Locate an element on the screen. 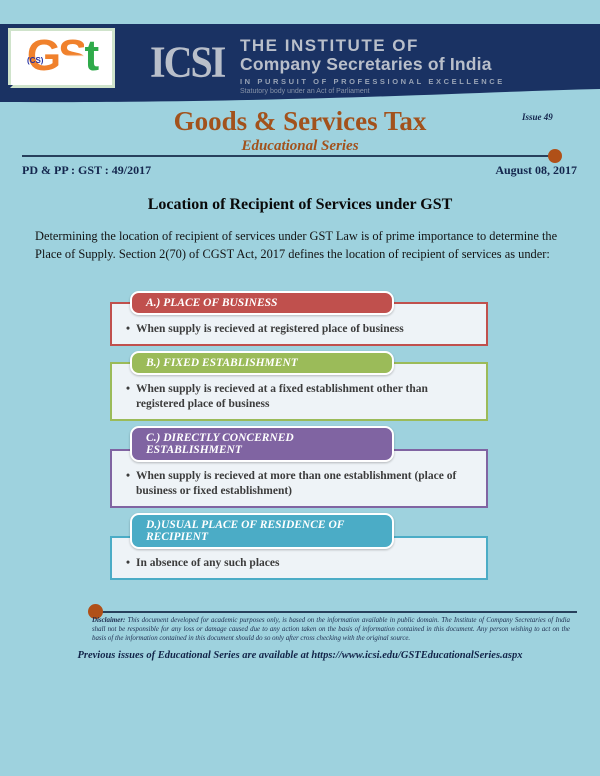 This screenshot has height=776, width=600. icsi-logo: ICSI is located at coordinates (188, 62).